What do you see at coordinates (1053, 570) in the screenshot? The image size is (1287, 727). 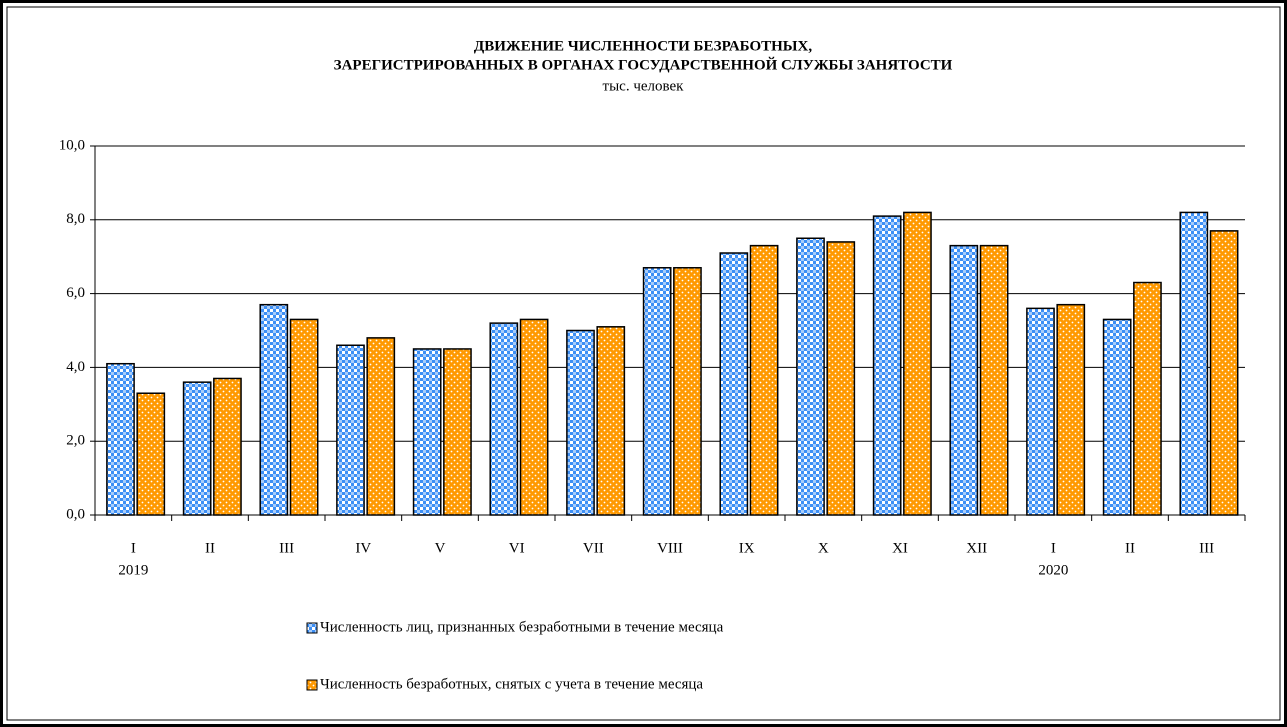 I see `x-year-label: 2020` at bounding box center [1053, 570].